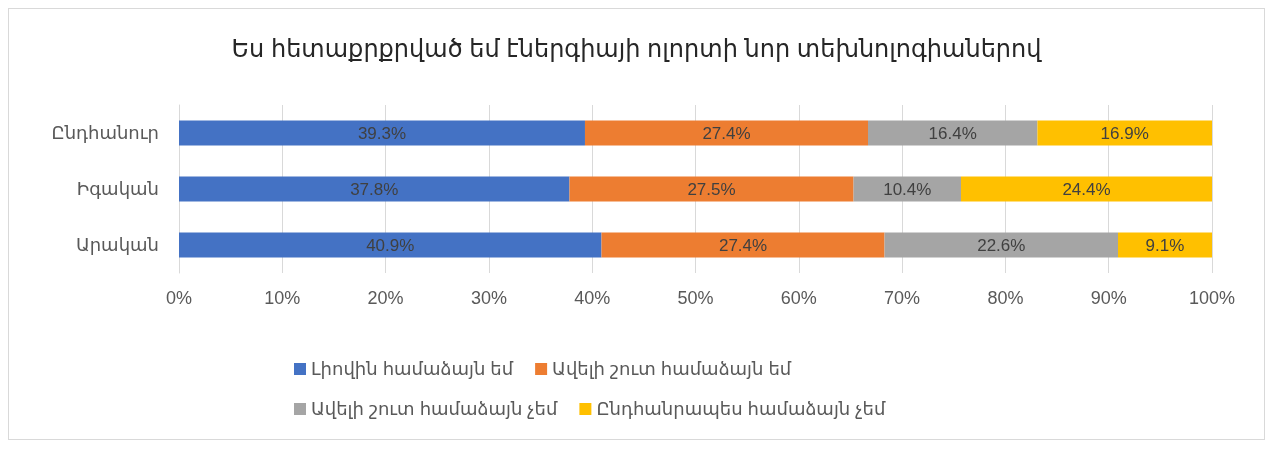 Image resolution: width=1275 pixels, height=450 pixels. I want to click on y-tick-label: Իգական, so click(117, 189).